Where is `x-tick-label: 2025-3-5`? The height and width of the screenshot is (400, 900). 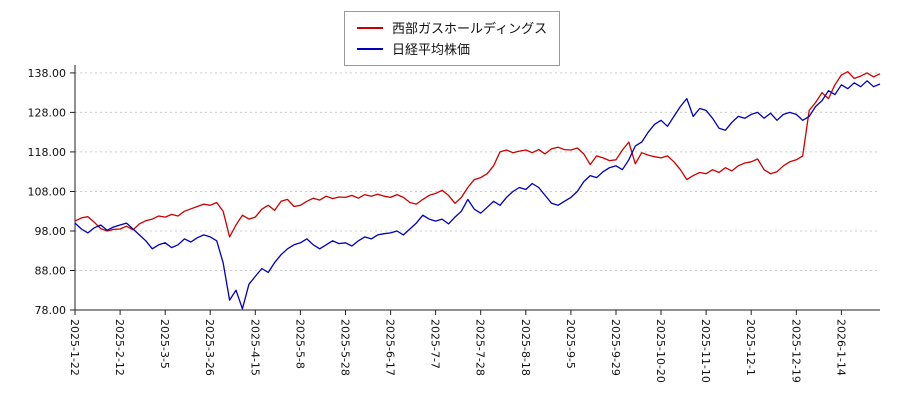
x-tick-label: 2025-3-5 is located at coordinates (164, 344).